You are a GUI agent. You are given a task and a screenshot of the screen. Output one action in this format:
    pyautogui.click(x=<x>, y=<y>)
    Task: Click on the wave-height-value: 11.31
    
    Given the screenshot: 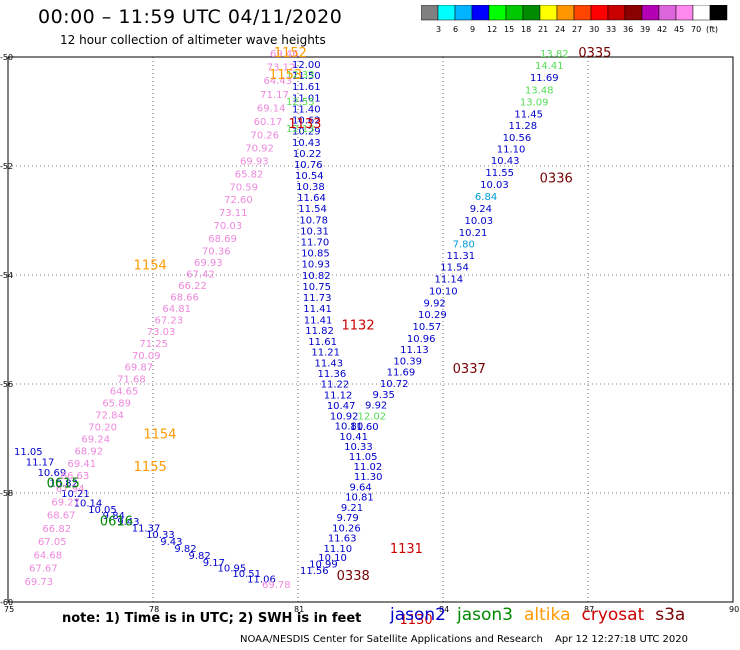 What is the action you would take?
    pyautogui.click(x=460, y=256)
    